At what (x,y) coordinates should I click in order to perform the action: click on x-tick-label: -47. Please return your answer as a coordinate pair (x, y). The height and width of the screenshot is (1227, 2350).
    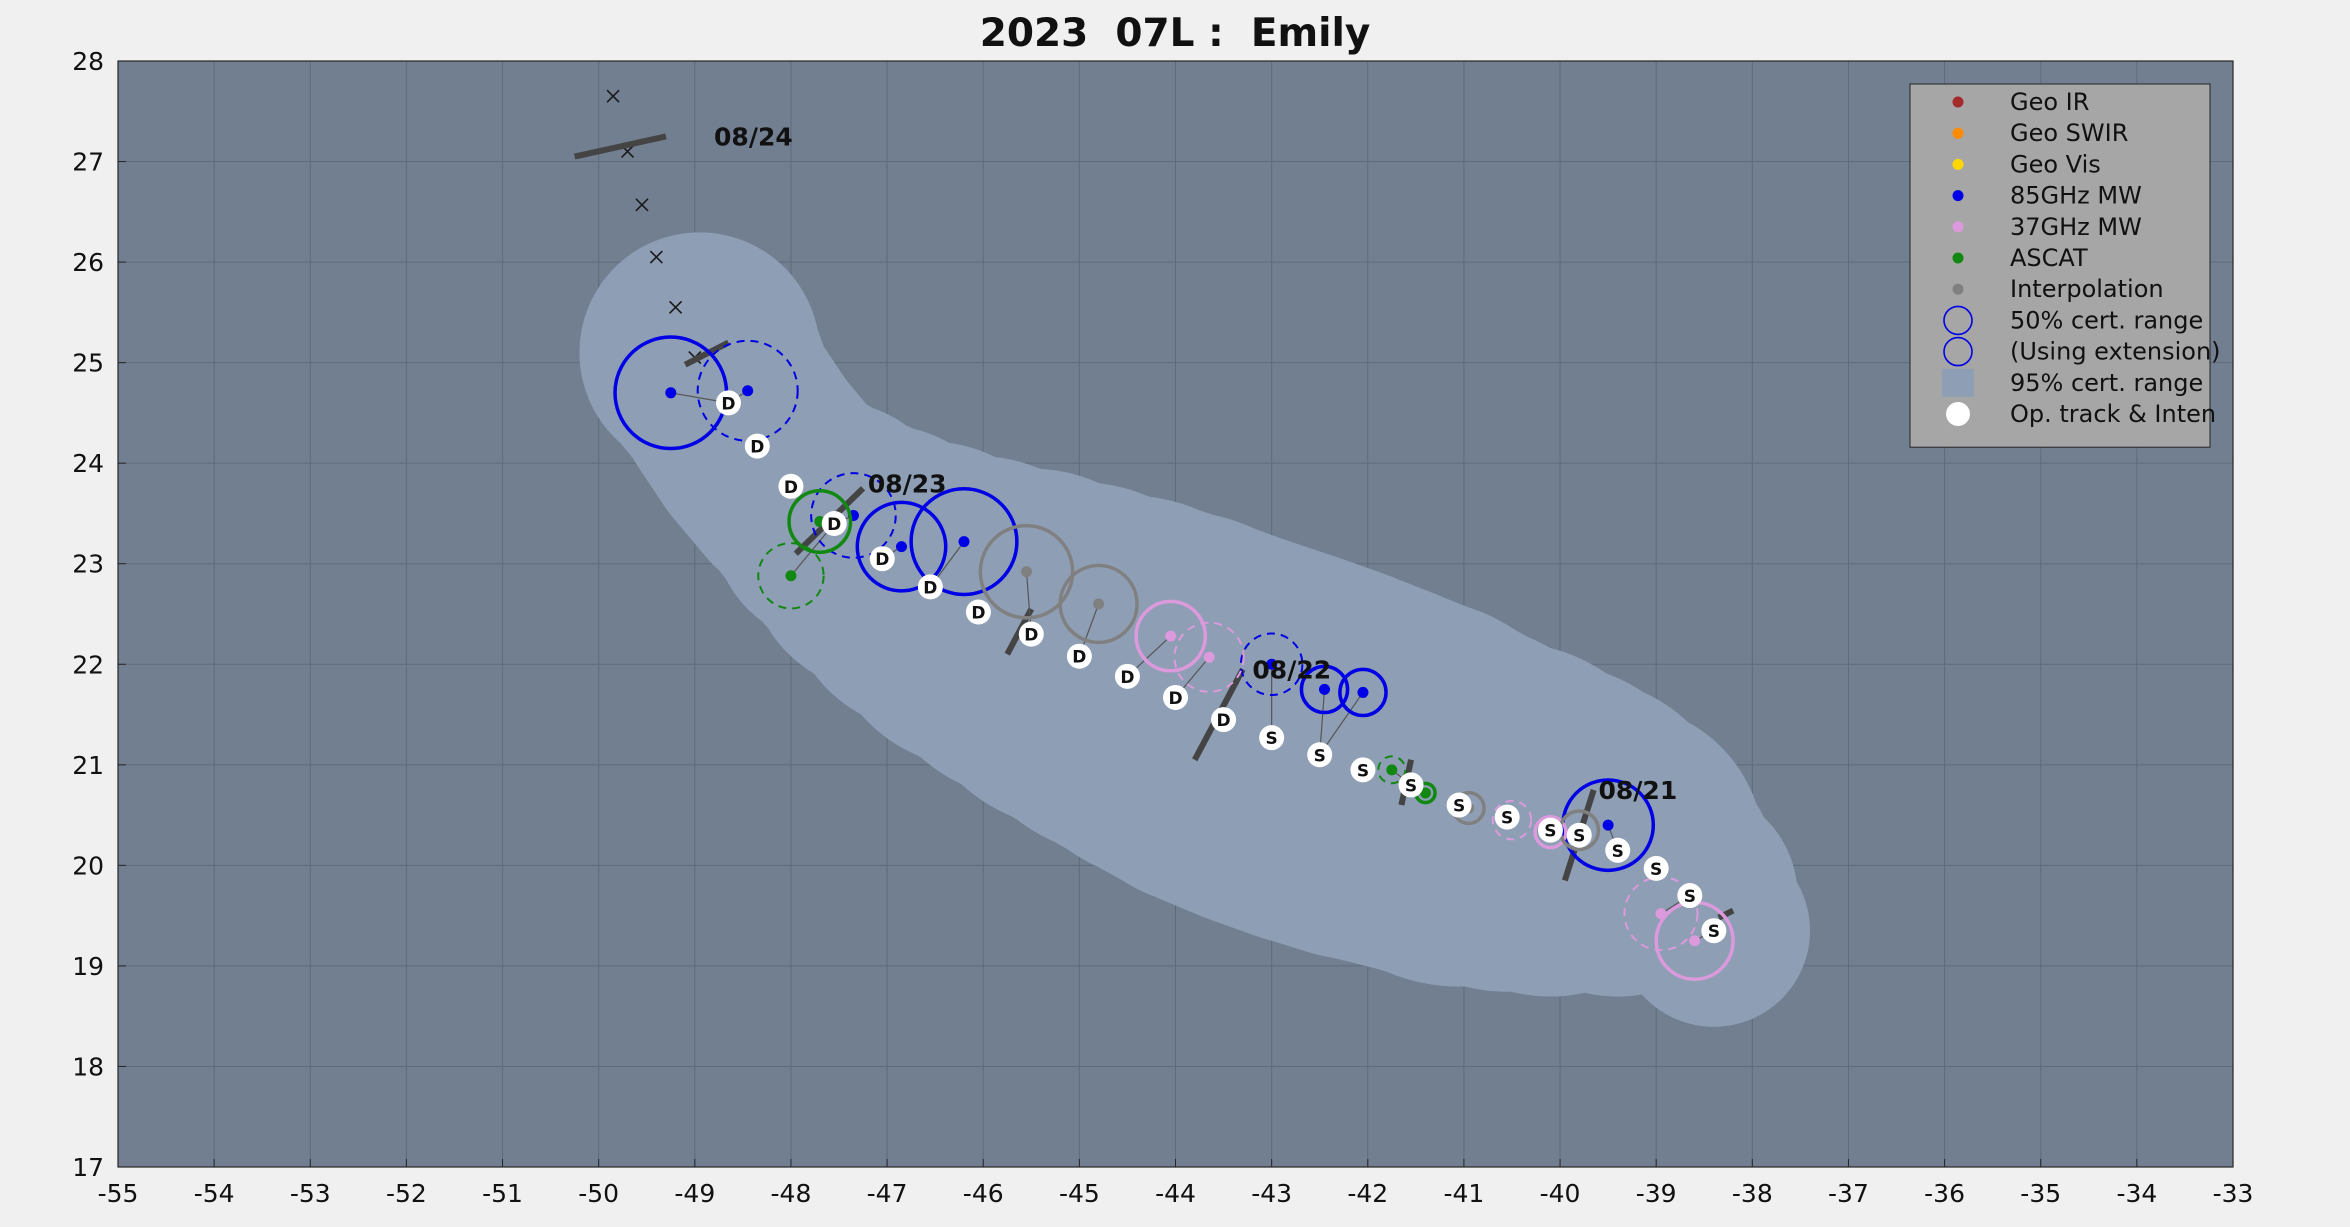
    Looking at the image, I should click on (887, 1193).